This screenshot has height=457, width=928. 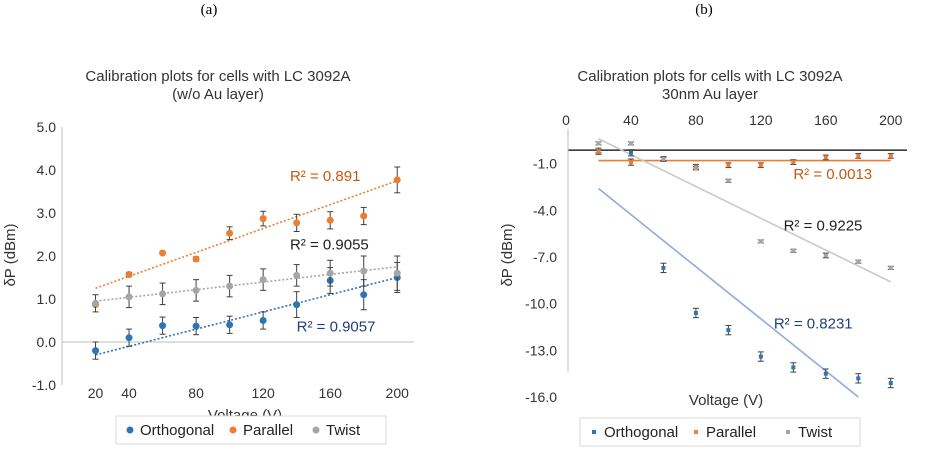 What do you see at coordinates (545, 164) in the screenshot?
I see `y-tick-label: -1.0` at bounding box center [545, 164].